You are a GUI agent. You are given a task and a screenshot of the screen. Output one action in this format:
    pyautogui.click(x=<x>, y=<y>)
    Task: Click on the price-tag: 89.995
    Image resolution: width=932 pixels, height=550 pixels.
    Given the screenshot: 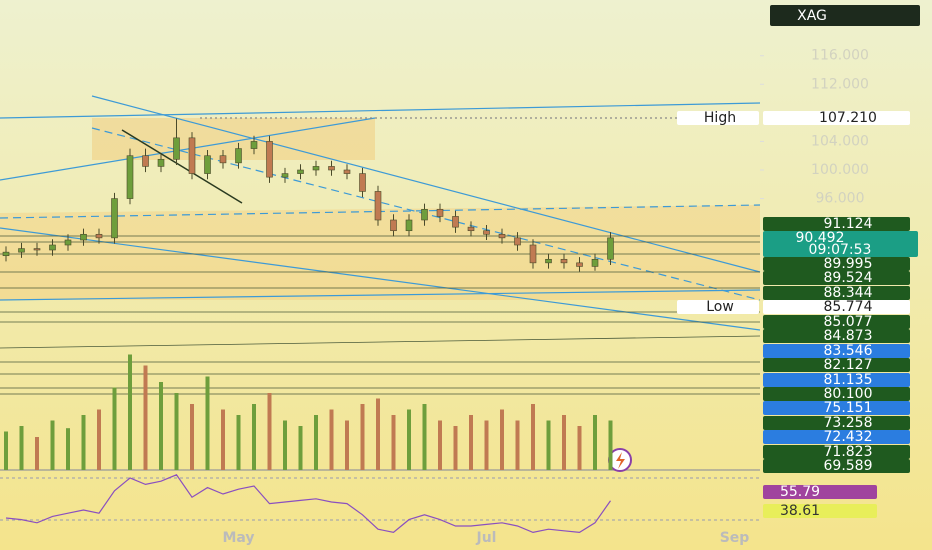 What is the action you would take?
    pyautogui.click(x=848, y=264)
    